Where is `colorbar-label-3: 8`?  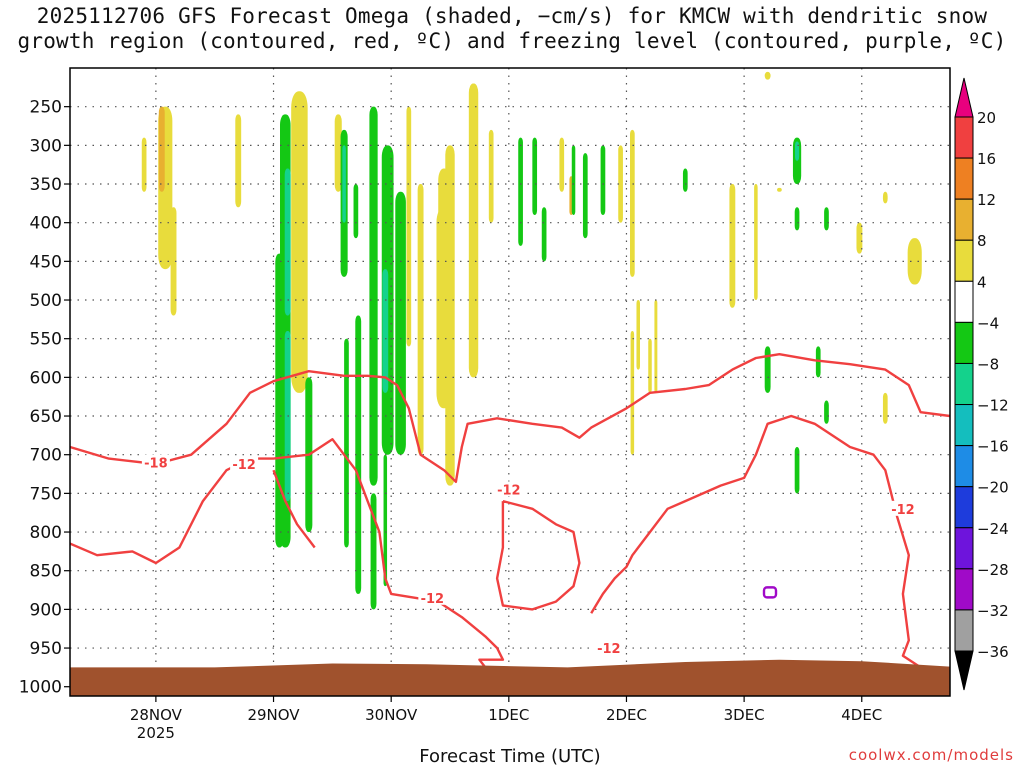 colorbar-label-3: 8 is located at coordinates (982, 241).